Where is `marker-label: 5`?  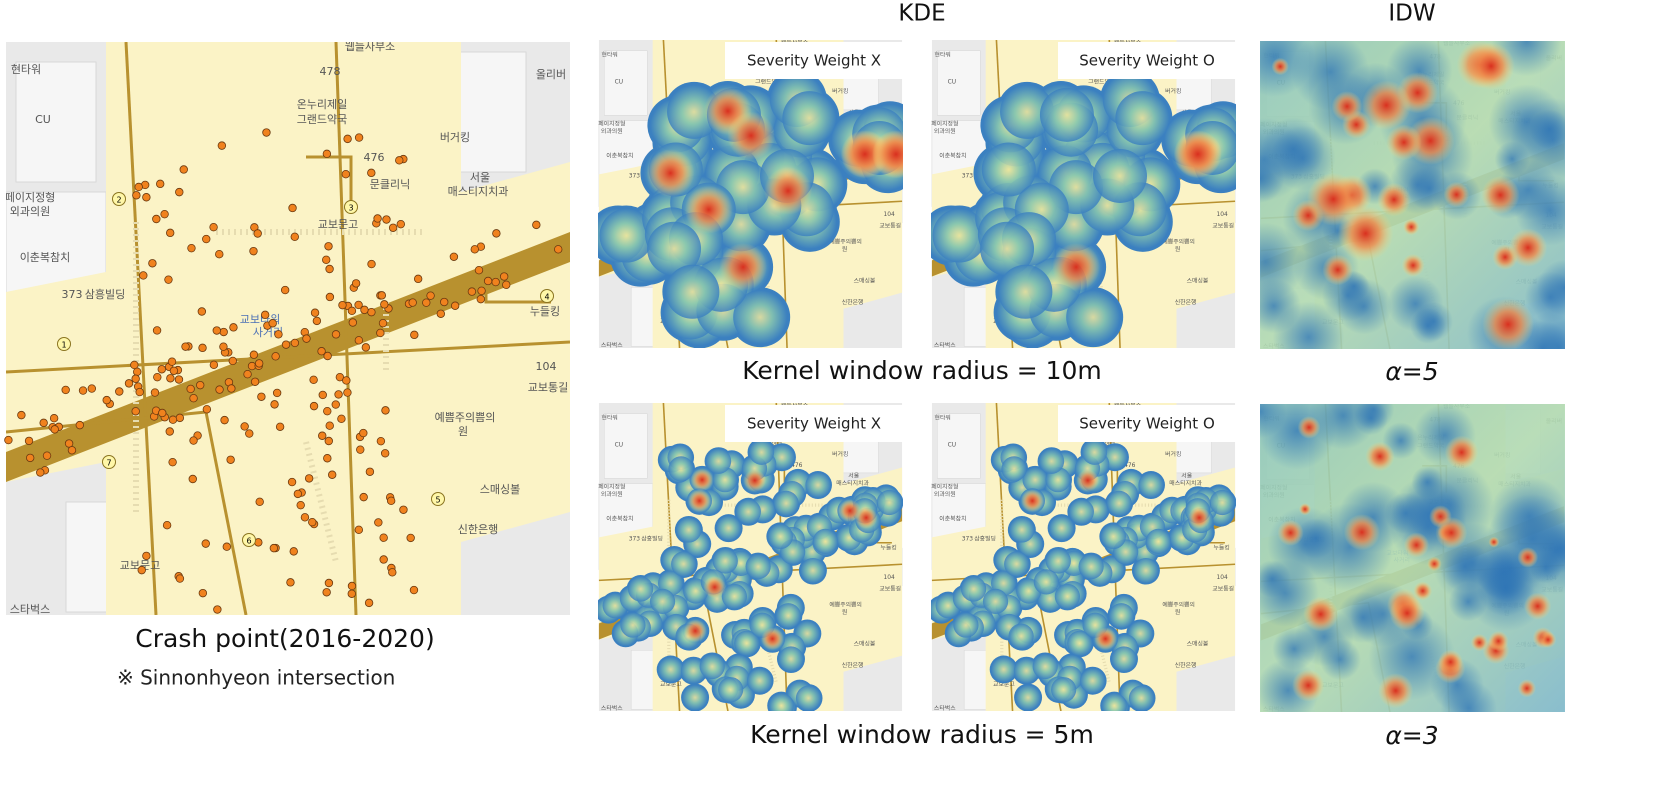 marker-label: 5 is located at coordinates (437, 500).